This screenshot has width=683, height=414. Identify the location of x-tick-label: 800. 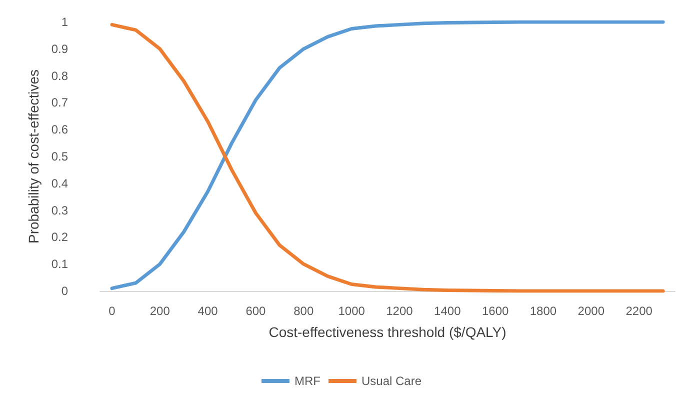
(304, 311).